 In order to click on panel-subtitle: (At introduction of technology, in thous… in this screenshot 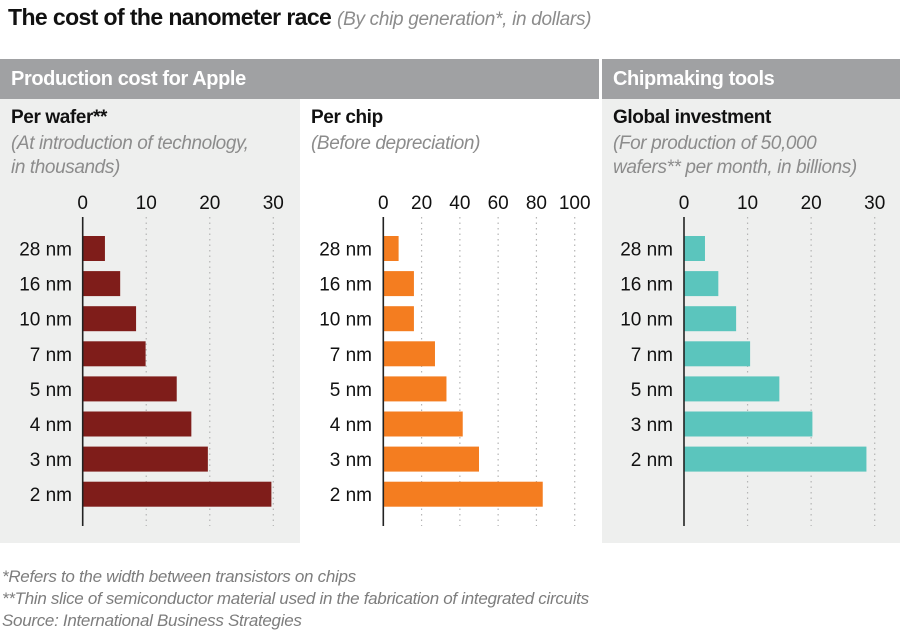, I will do `click(130, 155)`.